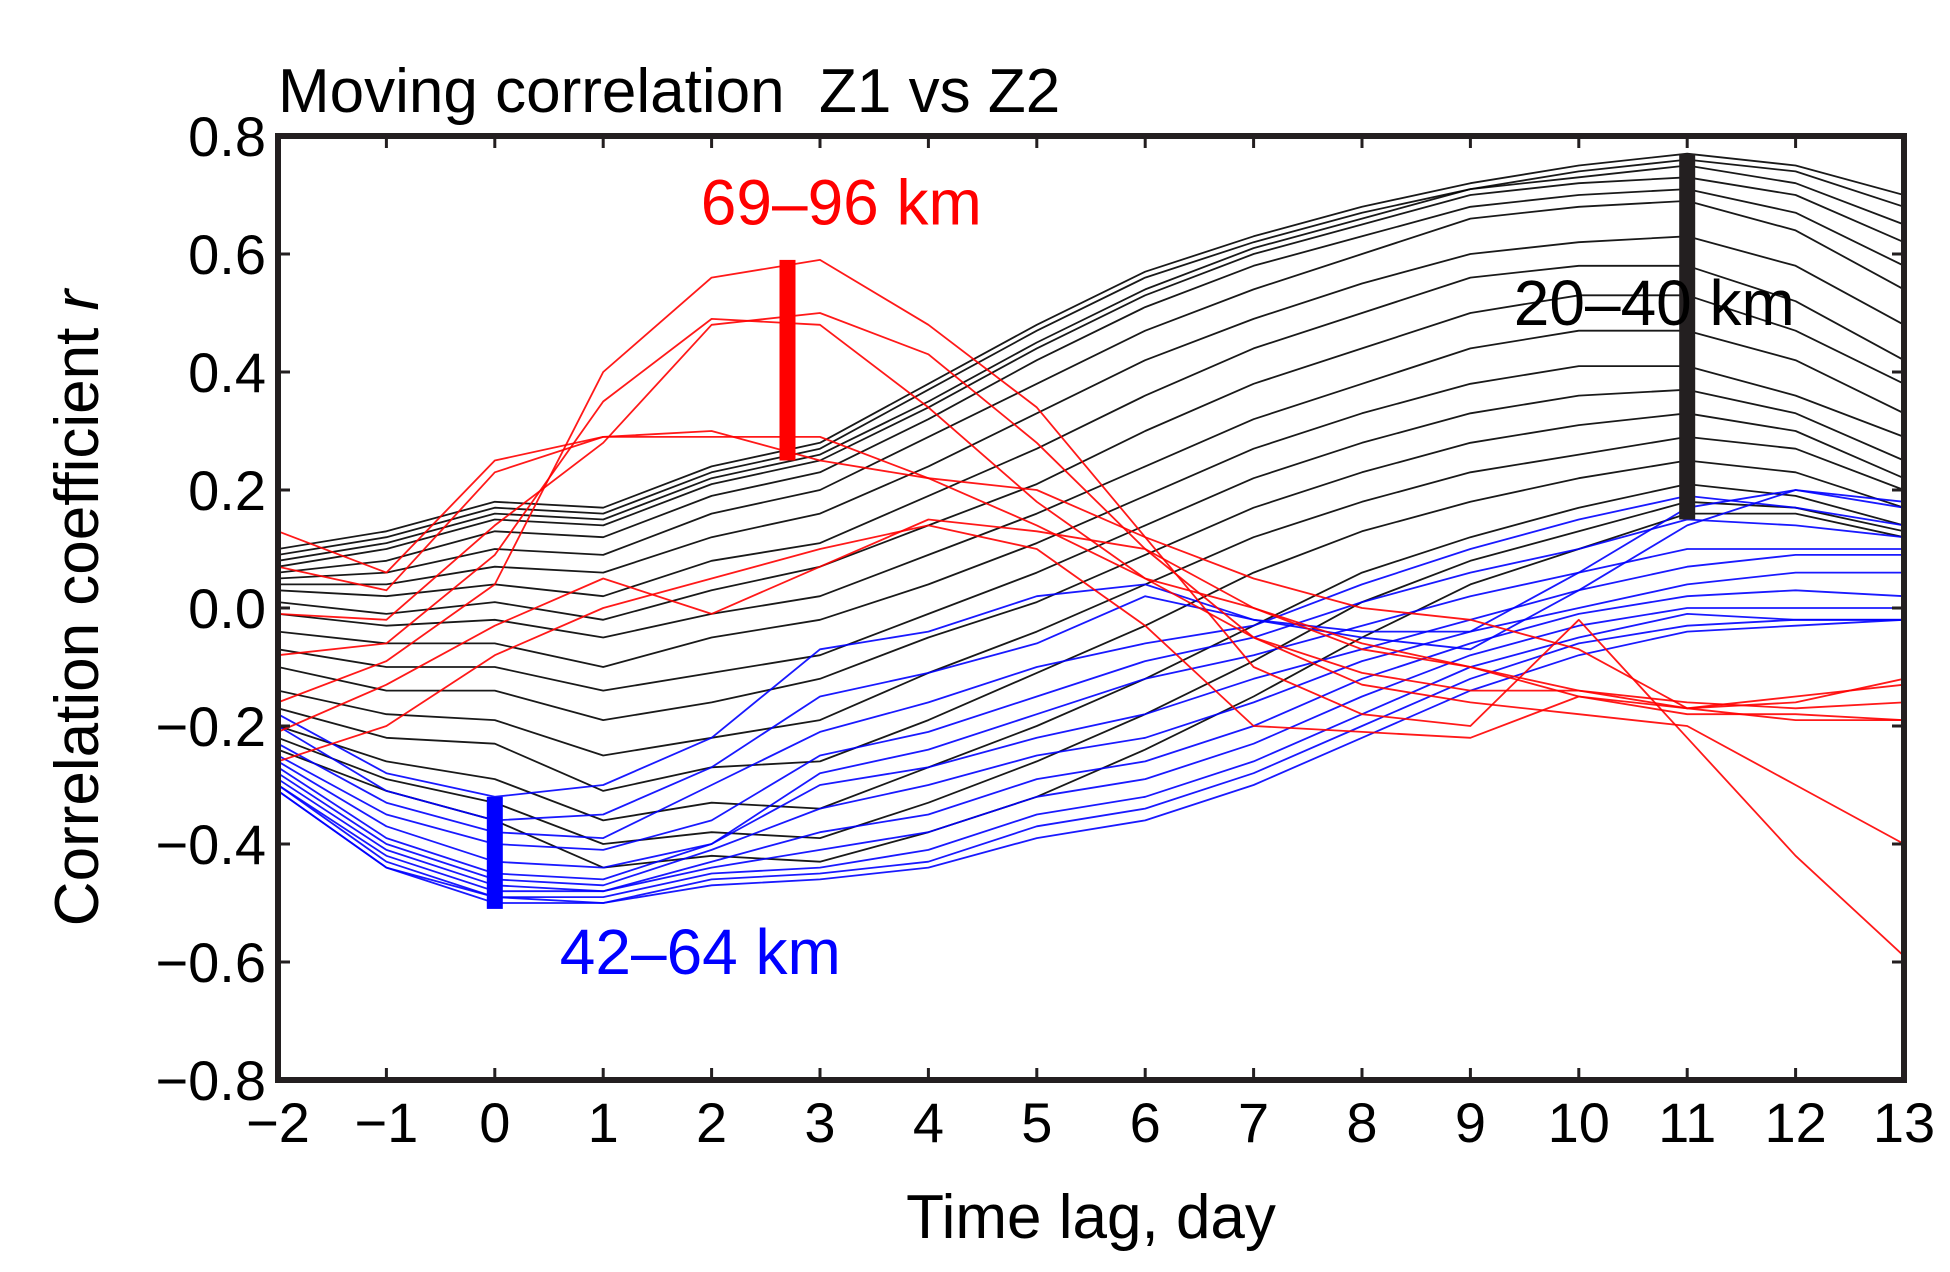  I want to click on x-tick-label: 4, so click(928, 1122).